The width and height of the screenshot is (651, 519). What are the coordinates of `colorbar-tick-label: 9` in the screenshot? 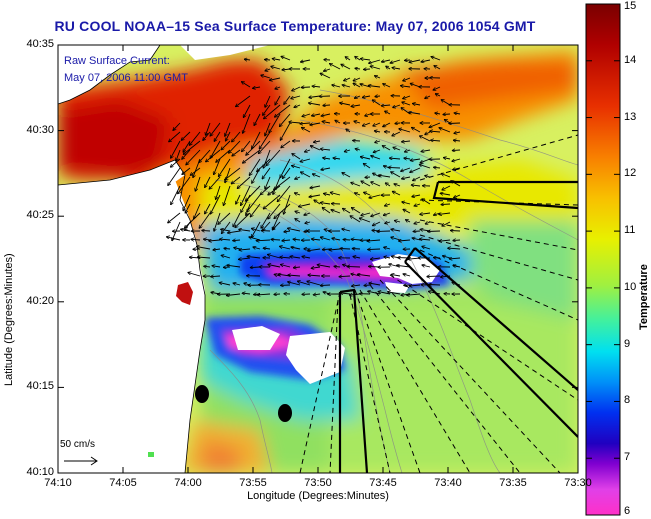 It's located at (627, 343).